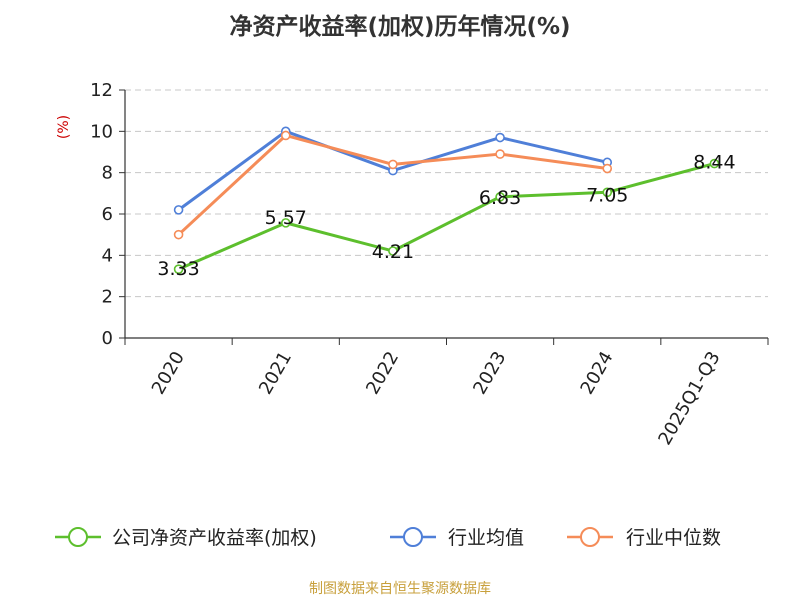 This screenshot has width=800, height=600. What do you see at coordinates (275, 373) in the screenshot?
I see `x-tick-label: 2021` at bounding box center [275, 373].